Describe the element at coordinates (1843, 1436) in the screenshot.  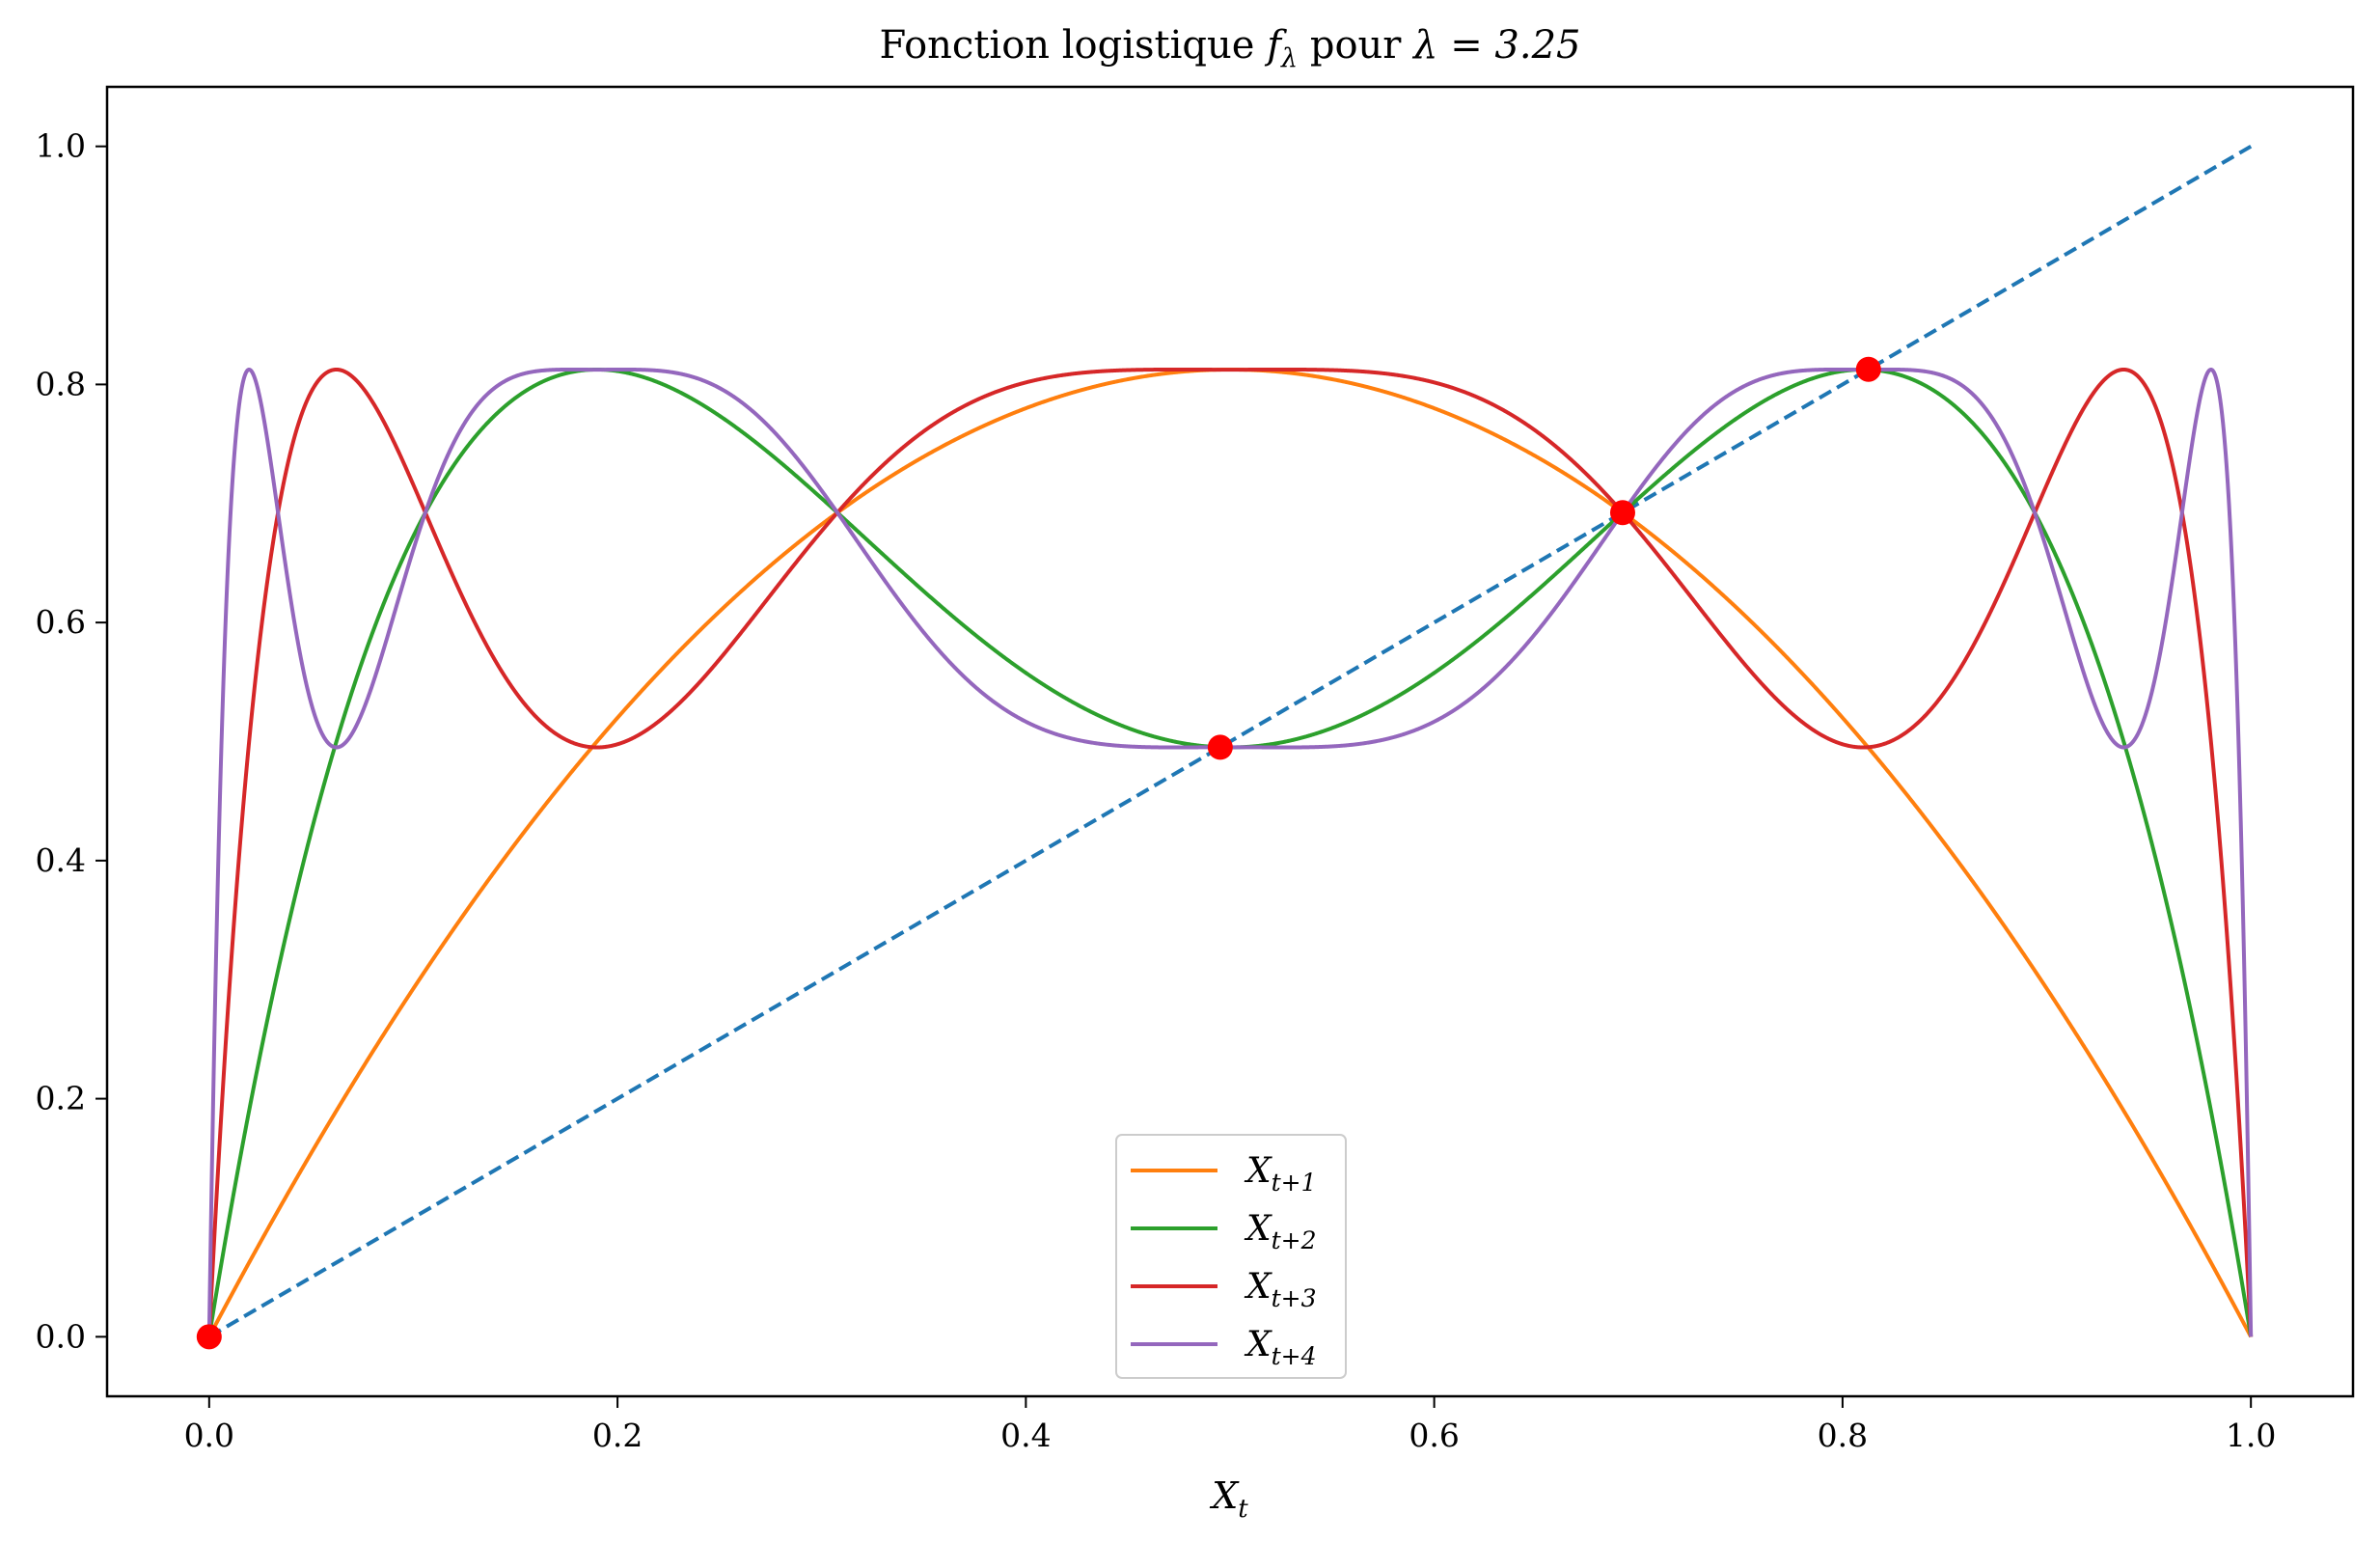
I see `x-tick-label: 0.8` at that location.